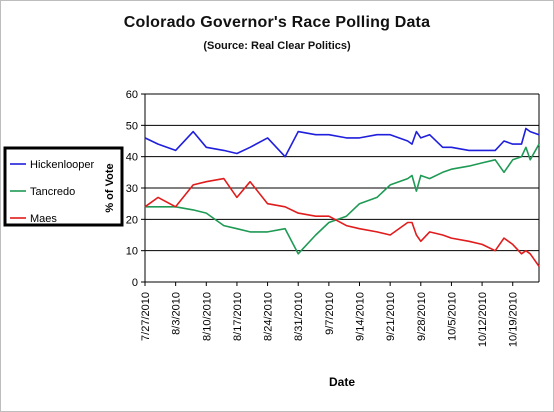 The height and width of the screenshot is (412, 554). What do you see at coordinates (342, 382) in the screenshot?
I see `x-axis-label: Date` at bounding box center [342, 382].